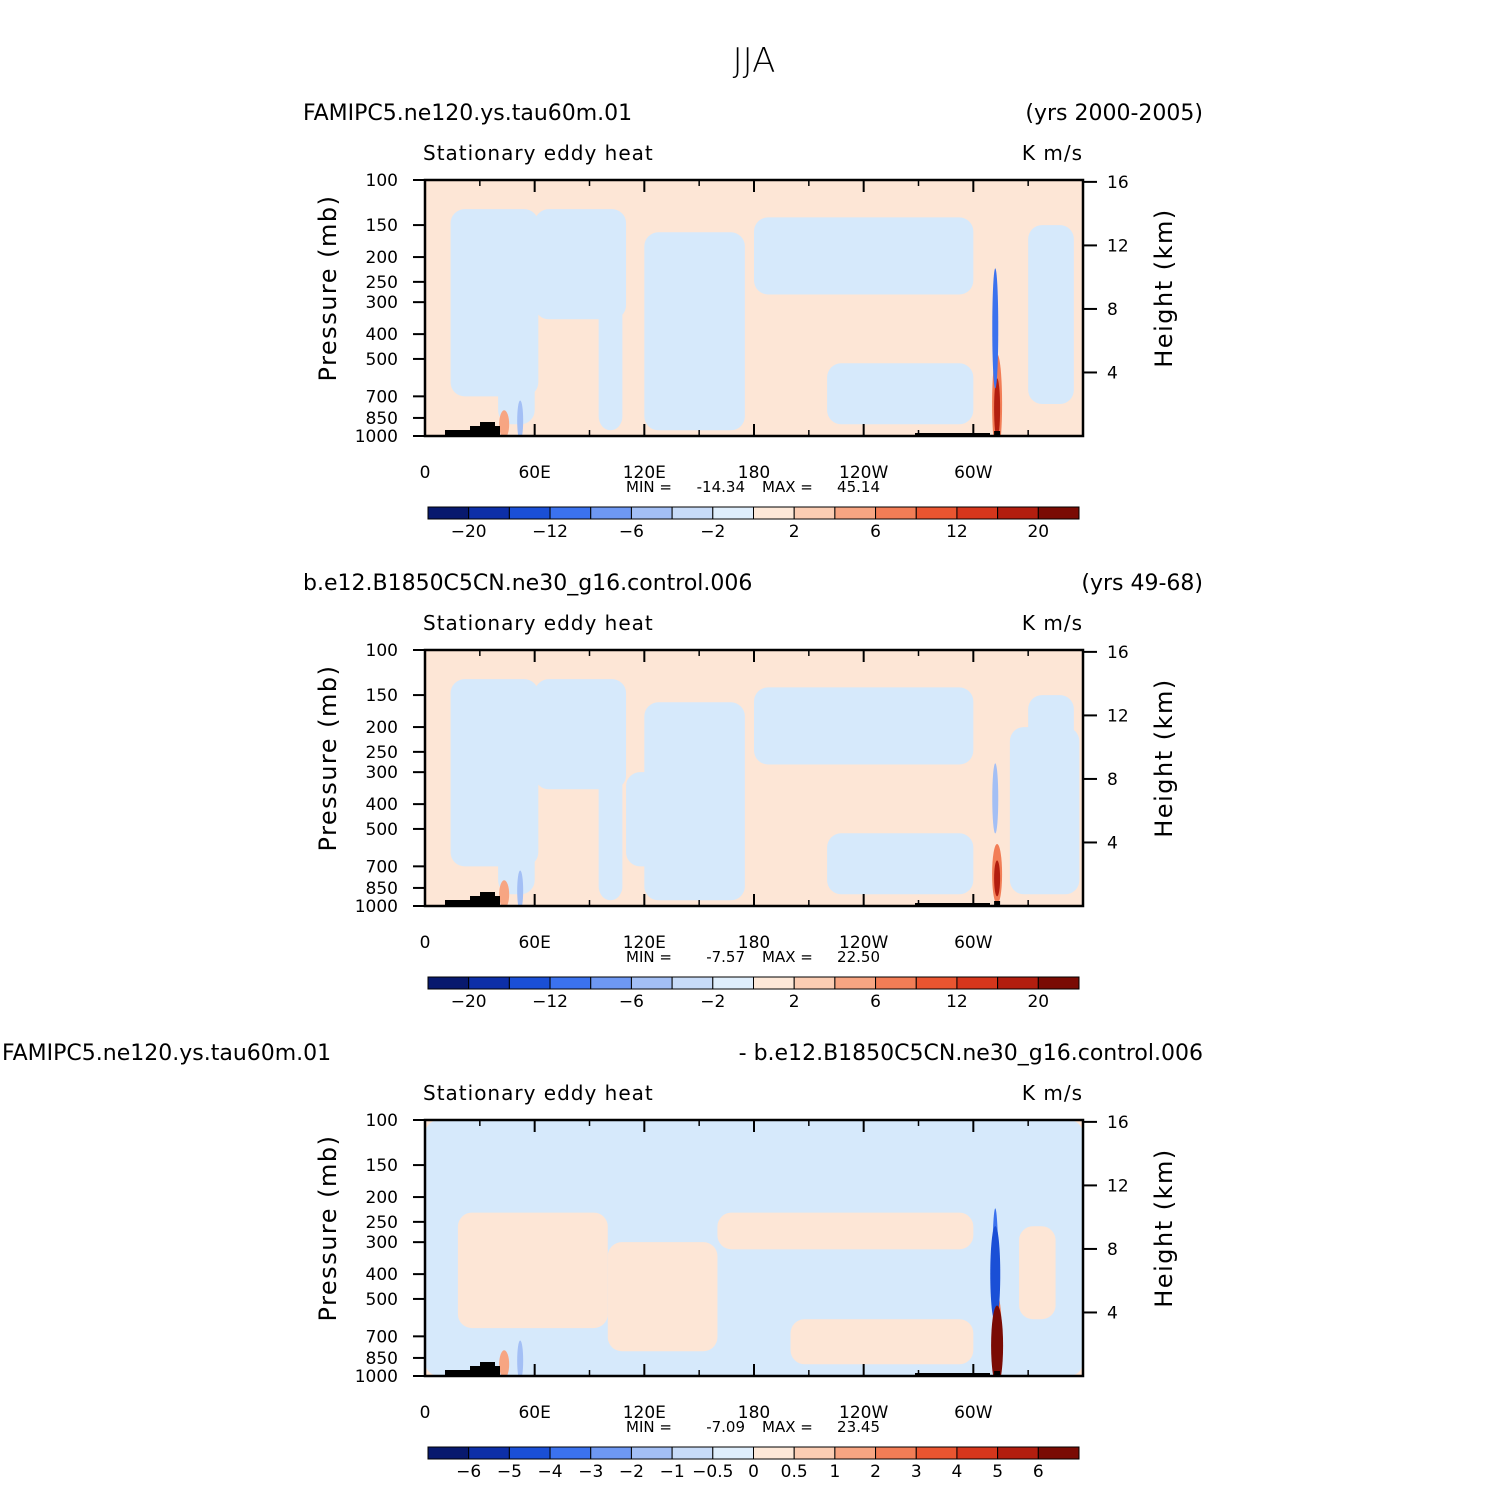  Describe the element at coordinates (753, 1472) in the screenshot. I see `colorbar-label: 0` at that location.